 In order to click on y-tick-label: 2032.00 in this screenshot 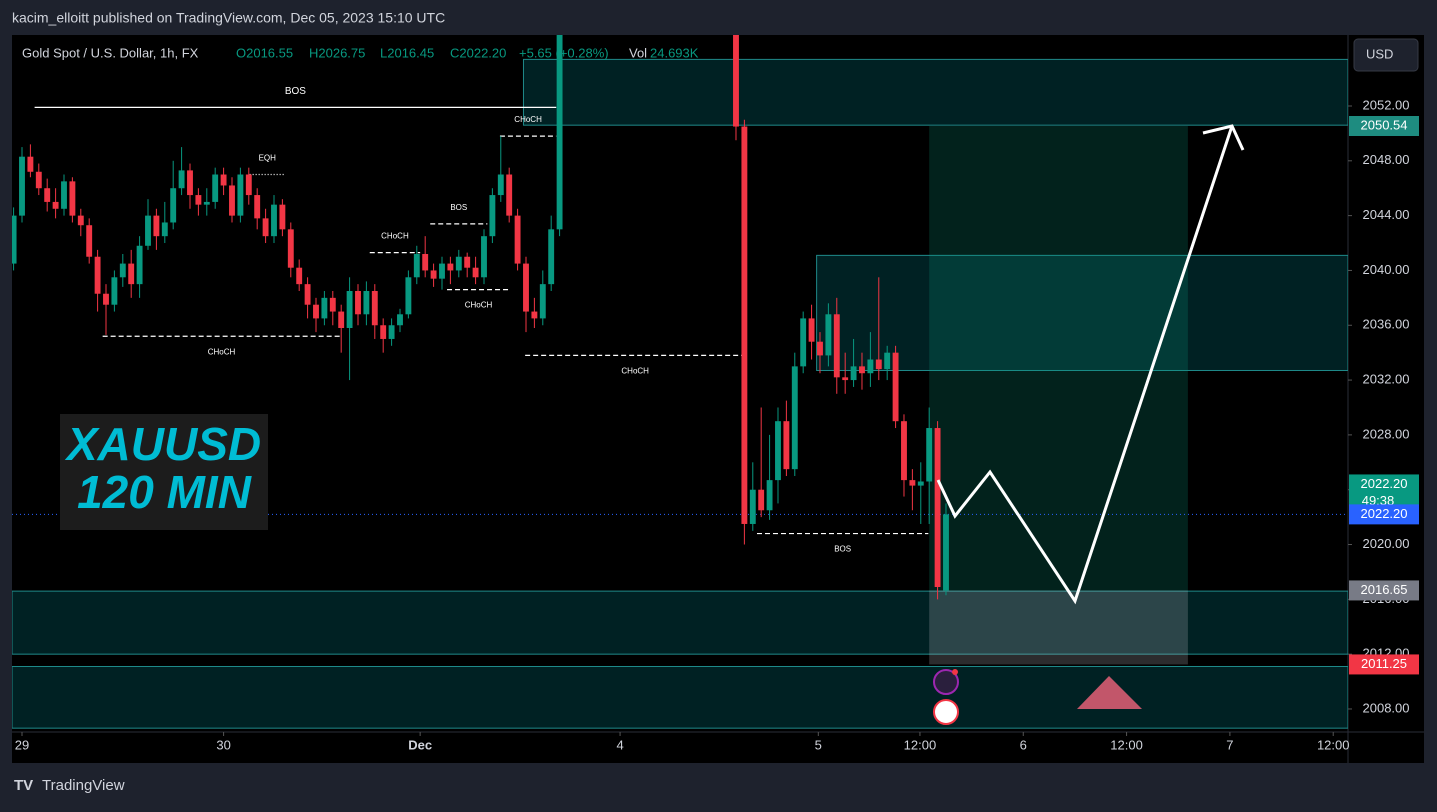, I will do `click(1386, 379)`.